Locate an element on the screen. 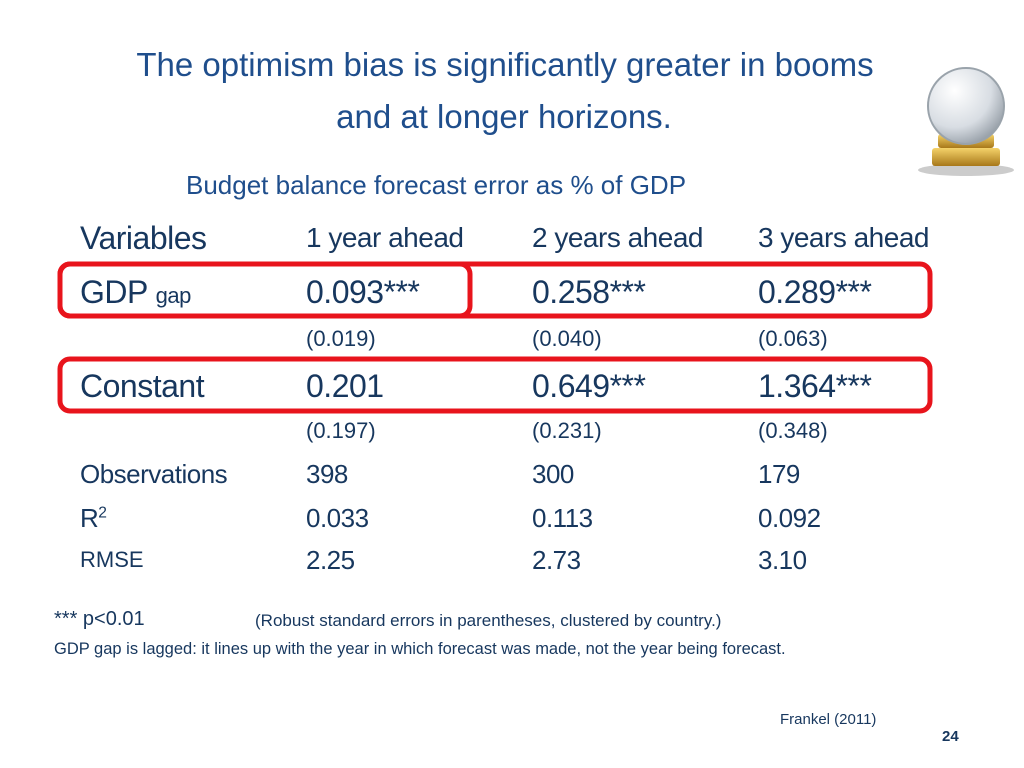  row-label-superscript: 2 is located at coordinates (102, 513).